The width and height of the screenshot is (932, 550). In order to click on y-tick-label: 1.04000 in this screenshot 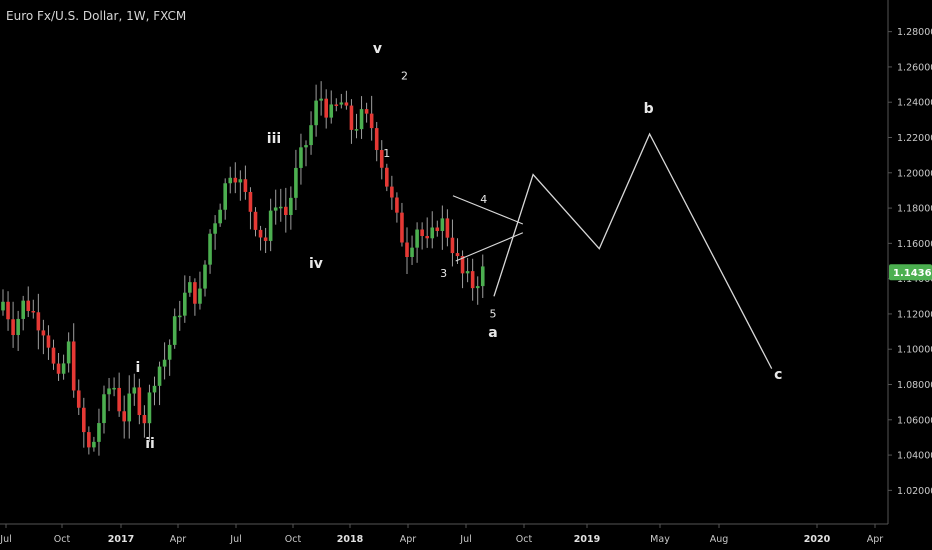, I will do `click(914, 456)`.